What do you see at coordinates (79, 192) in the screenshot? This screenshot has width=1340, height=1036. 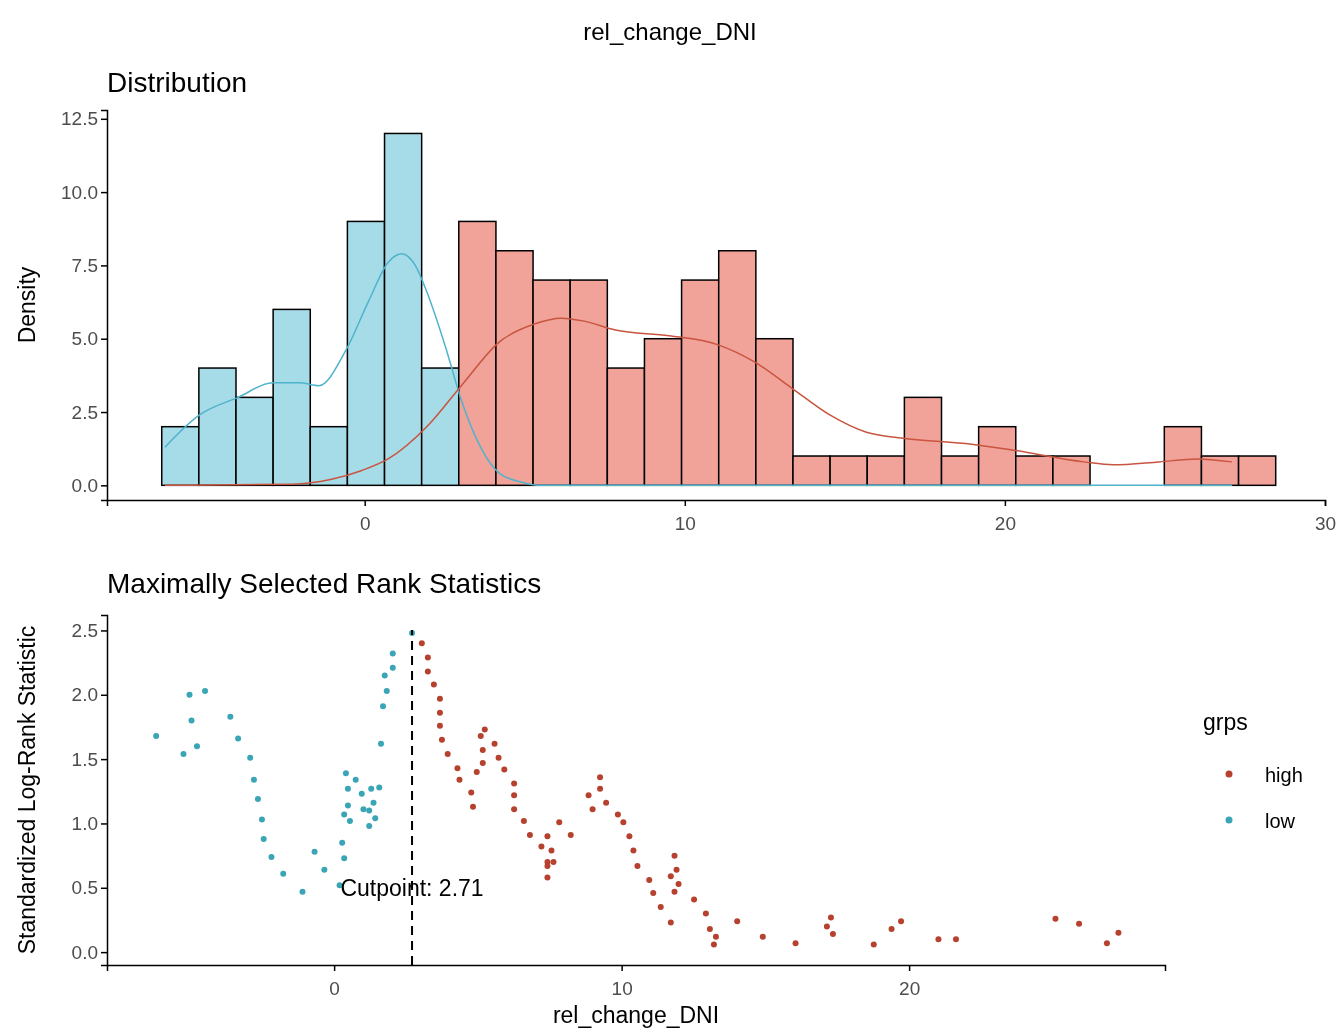 I see `y-tick-label: 10.0` at bounding box center [79, 192].